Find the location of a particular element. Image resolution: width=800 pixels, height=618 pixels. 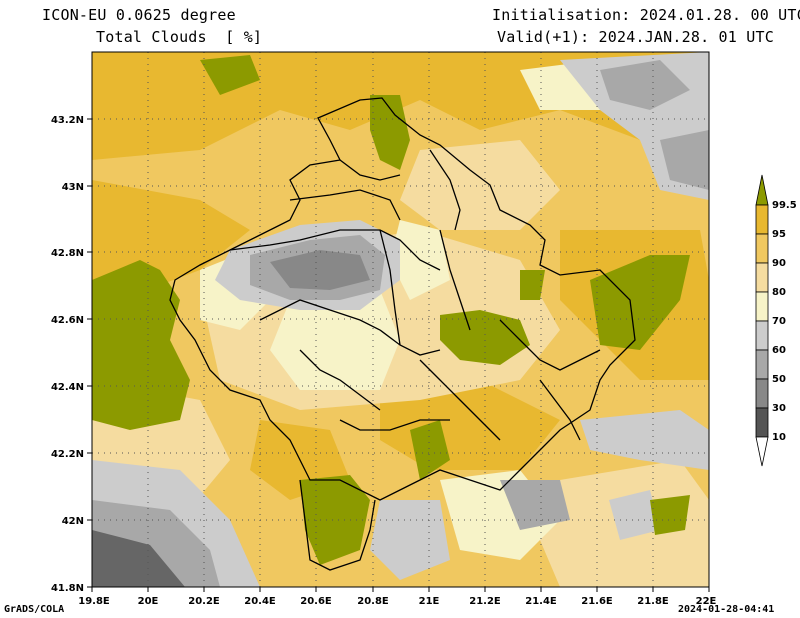

y-tick-label: 43.2N is located at coordinates (67, 120).